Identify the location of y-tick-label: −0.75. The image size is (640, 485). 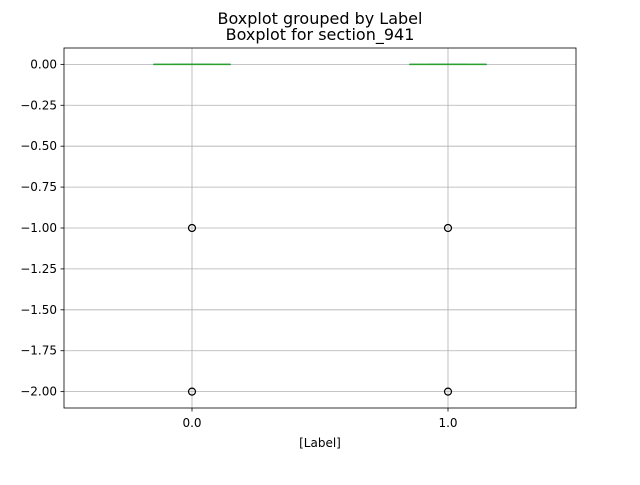
(38, 187).